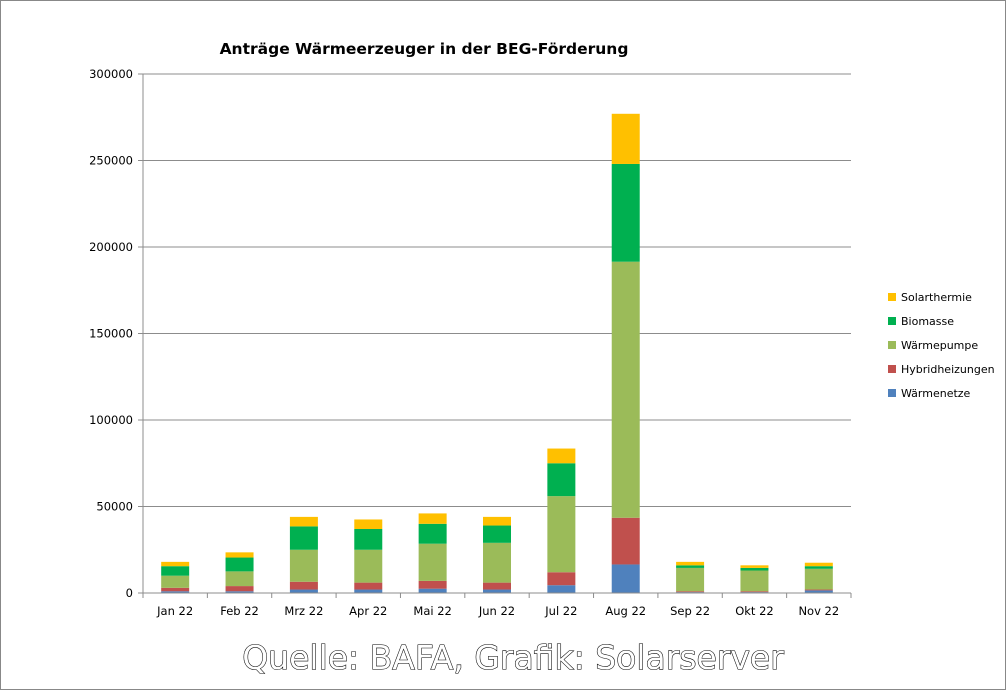  Describe the element at coordinates (239, 611) in the screenshot. I see `x-tick-label: Feb 22` at that location.